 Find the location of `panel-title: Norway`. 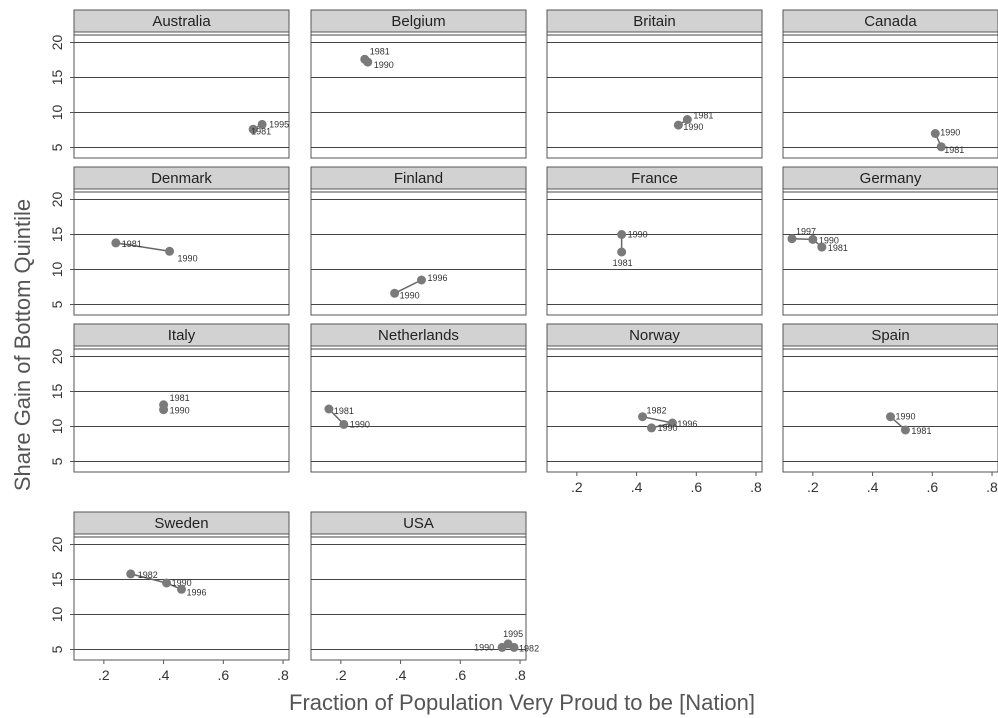

panel-title: Norway is located at coordinates (654, 335).